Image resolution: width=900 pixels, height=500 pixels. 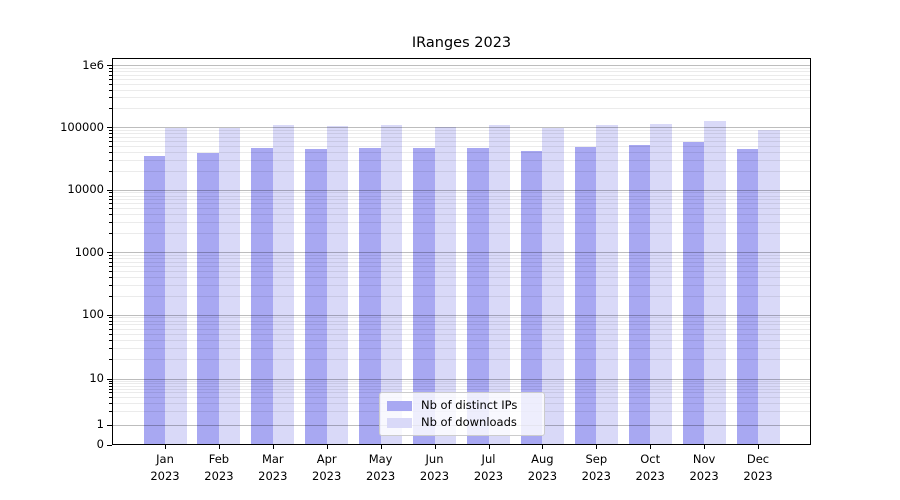 What do you see at coordinates (704, 467) in the screenshot?
I see `x-axis-tick-label: Nov 2023` at bounding box center [704, 467].